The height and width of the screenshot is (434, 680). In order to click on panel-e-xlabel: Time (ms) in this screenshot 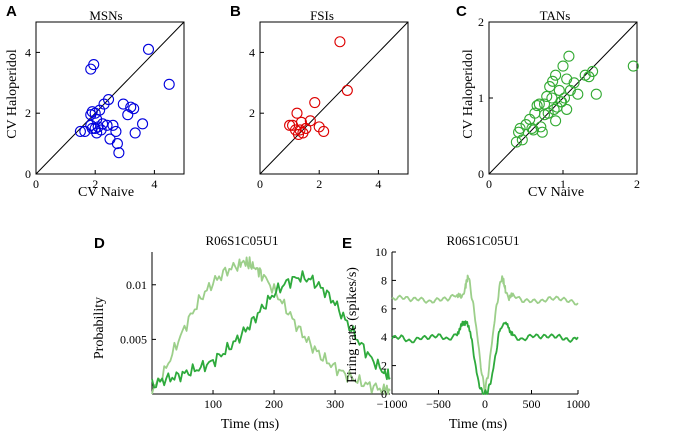, I will do `click(478, 424)`.